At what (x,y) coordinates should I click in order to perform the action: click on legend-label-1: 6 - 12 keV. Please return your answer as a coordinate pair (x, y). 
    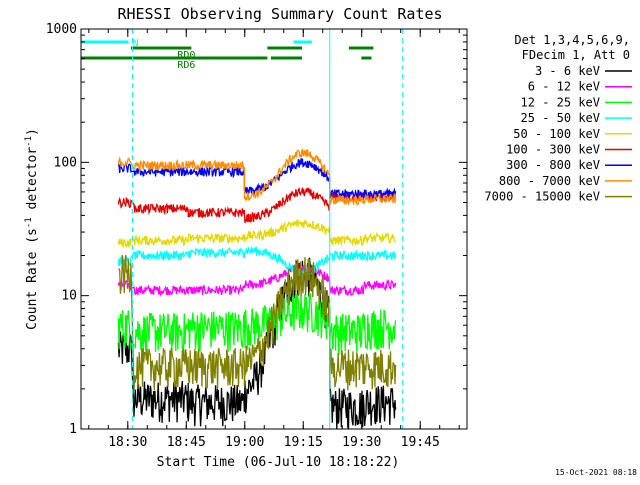
    Looking at the image, I should click on (564, 87).